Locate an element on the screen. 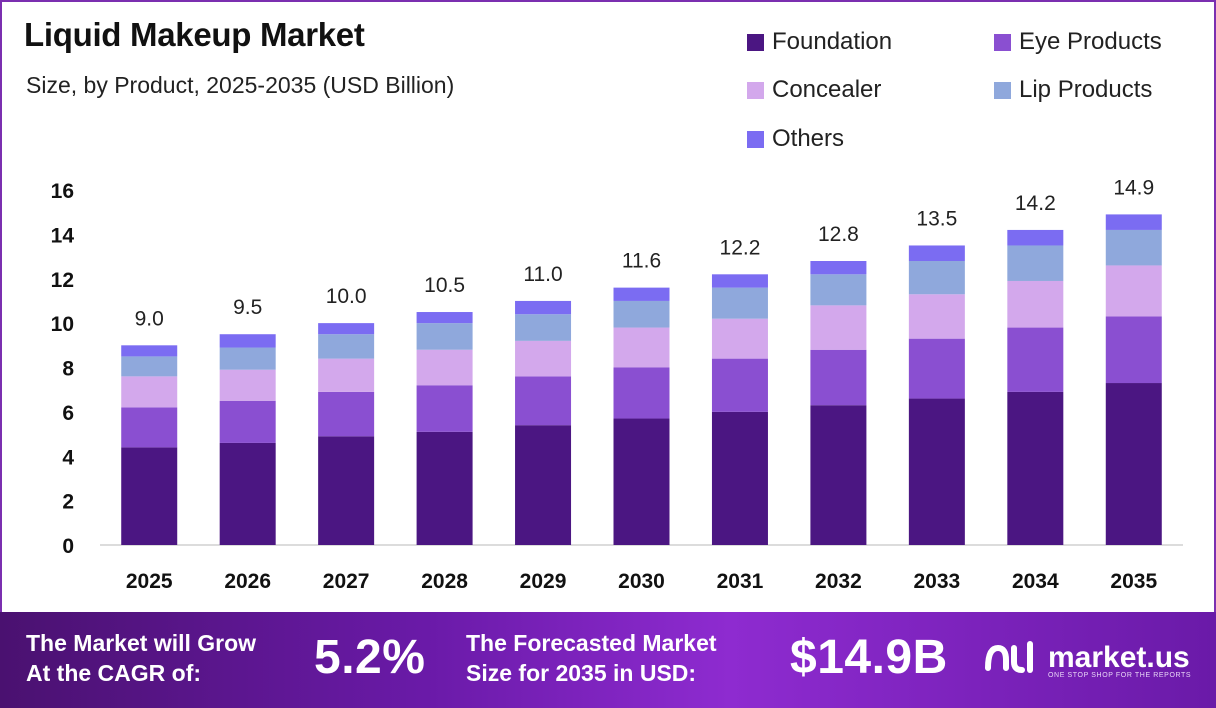 Image resolution: width=1216 pixels, height=708 pixels. y-tick-label: 16 is located at coordinates (62, 191).